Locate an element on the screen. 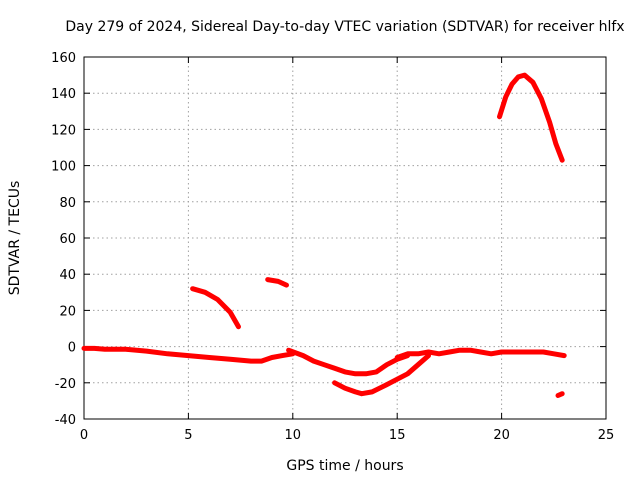 The image size is (640, 480). y-tick-label: -40 is located at coordinates (65, 420).